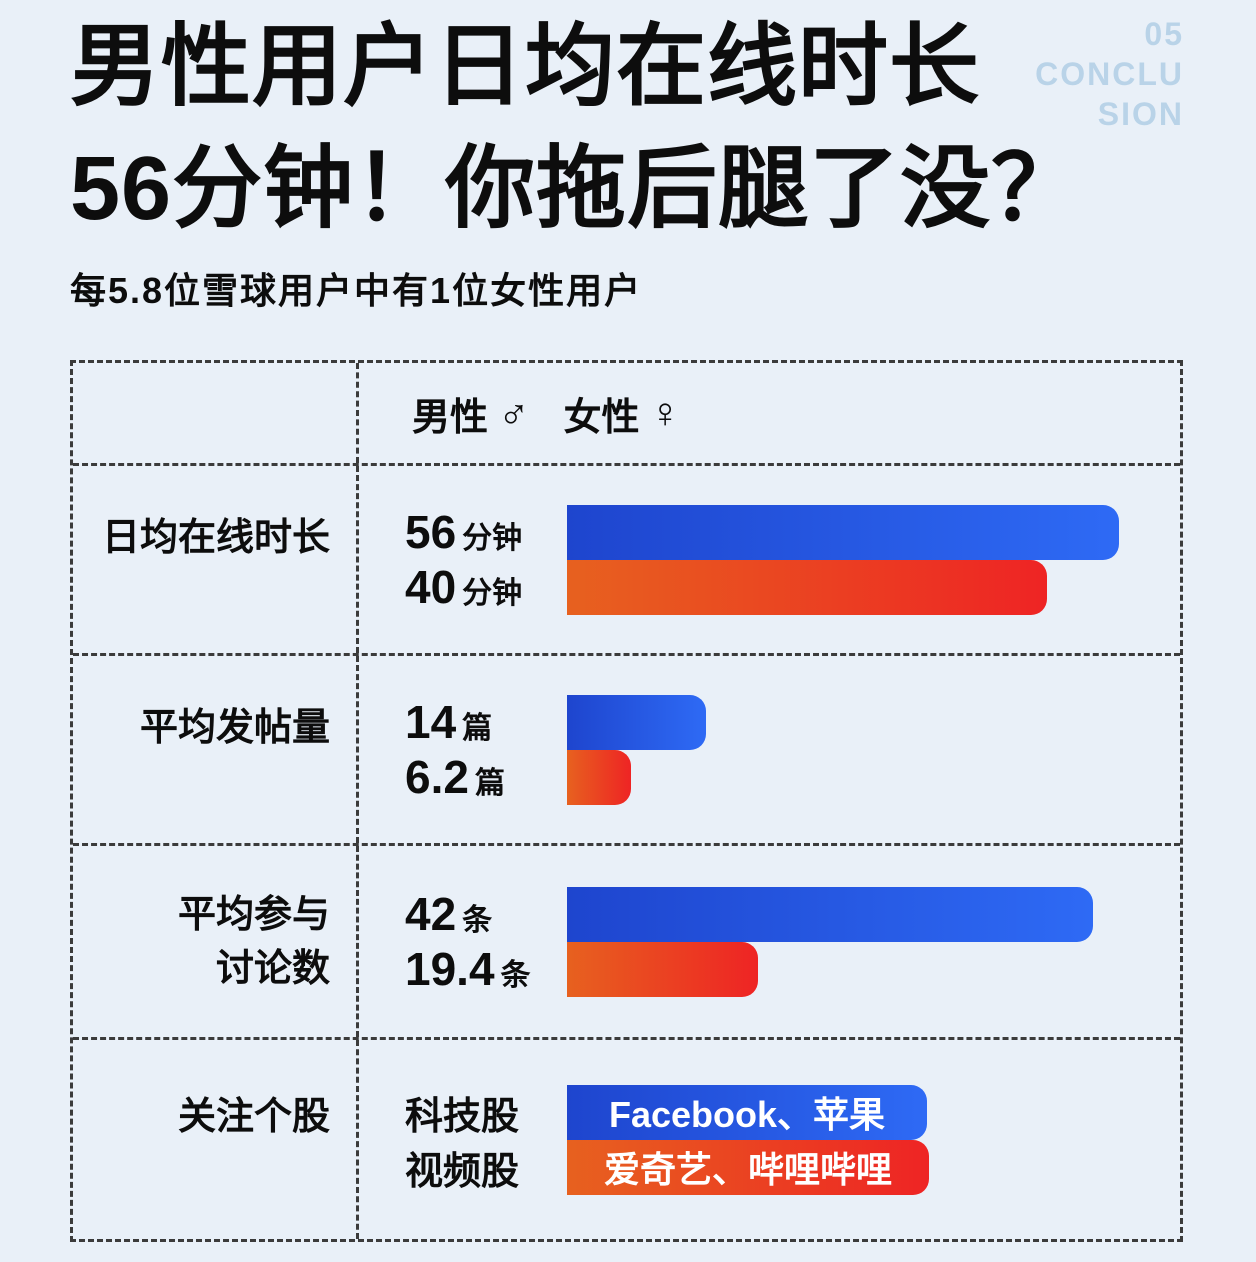 The image size is (1256, 1262). Describe the element at coordinates (525, 67) in the screenshot. I see `page-title-line-1: 男性用户日均在线时长` at that location.